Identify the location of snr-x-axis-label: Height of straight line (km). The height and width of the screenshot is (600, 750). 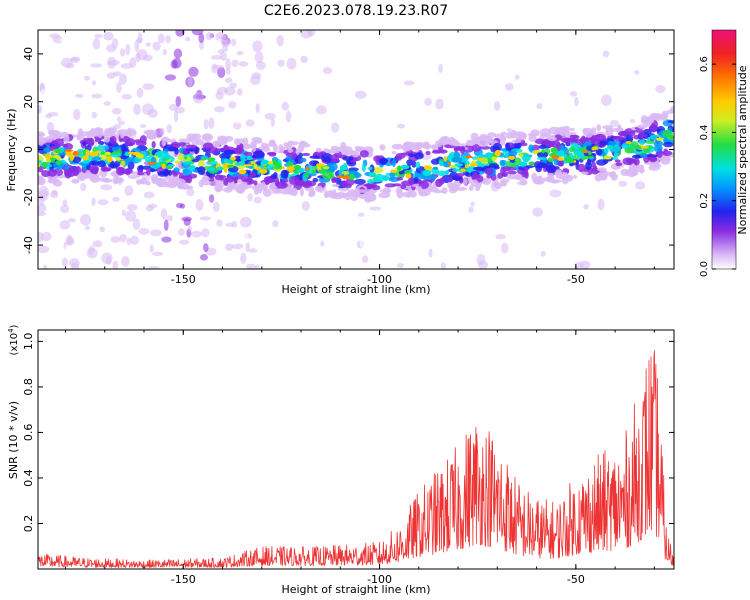
(355, 589).